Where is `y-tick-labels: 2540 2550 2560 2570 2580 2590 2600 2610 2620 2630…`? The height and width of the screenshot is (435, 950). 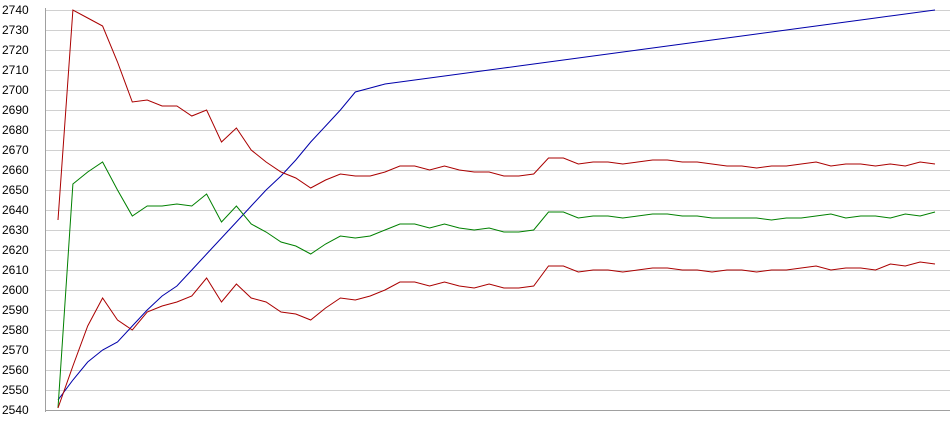 y-tick-labels: 2540 2550 2560 2570 2580 2590 2600 2610 2620 2630… is located at coordinates (15, 210).